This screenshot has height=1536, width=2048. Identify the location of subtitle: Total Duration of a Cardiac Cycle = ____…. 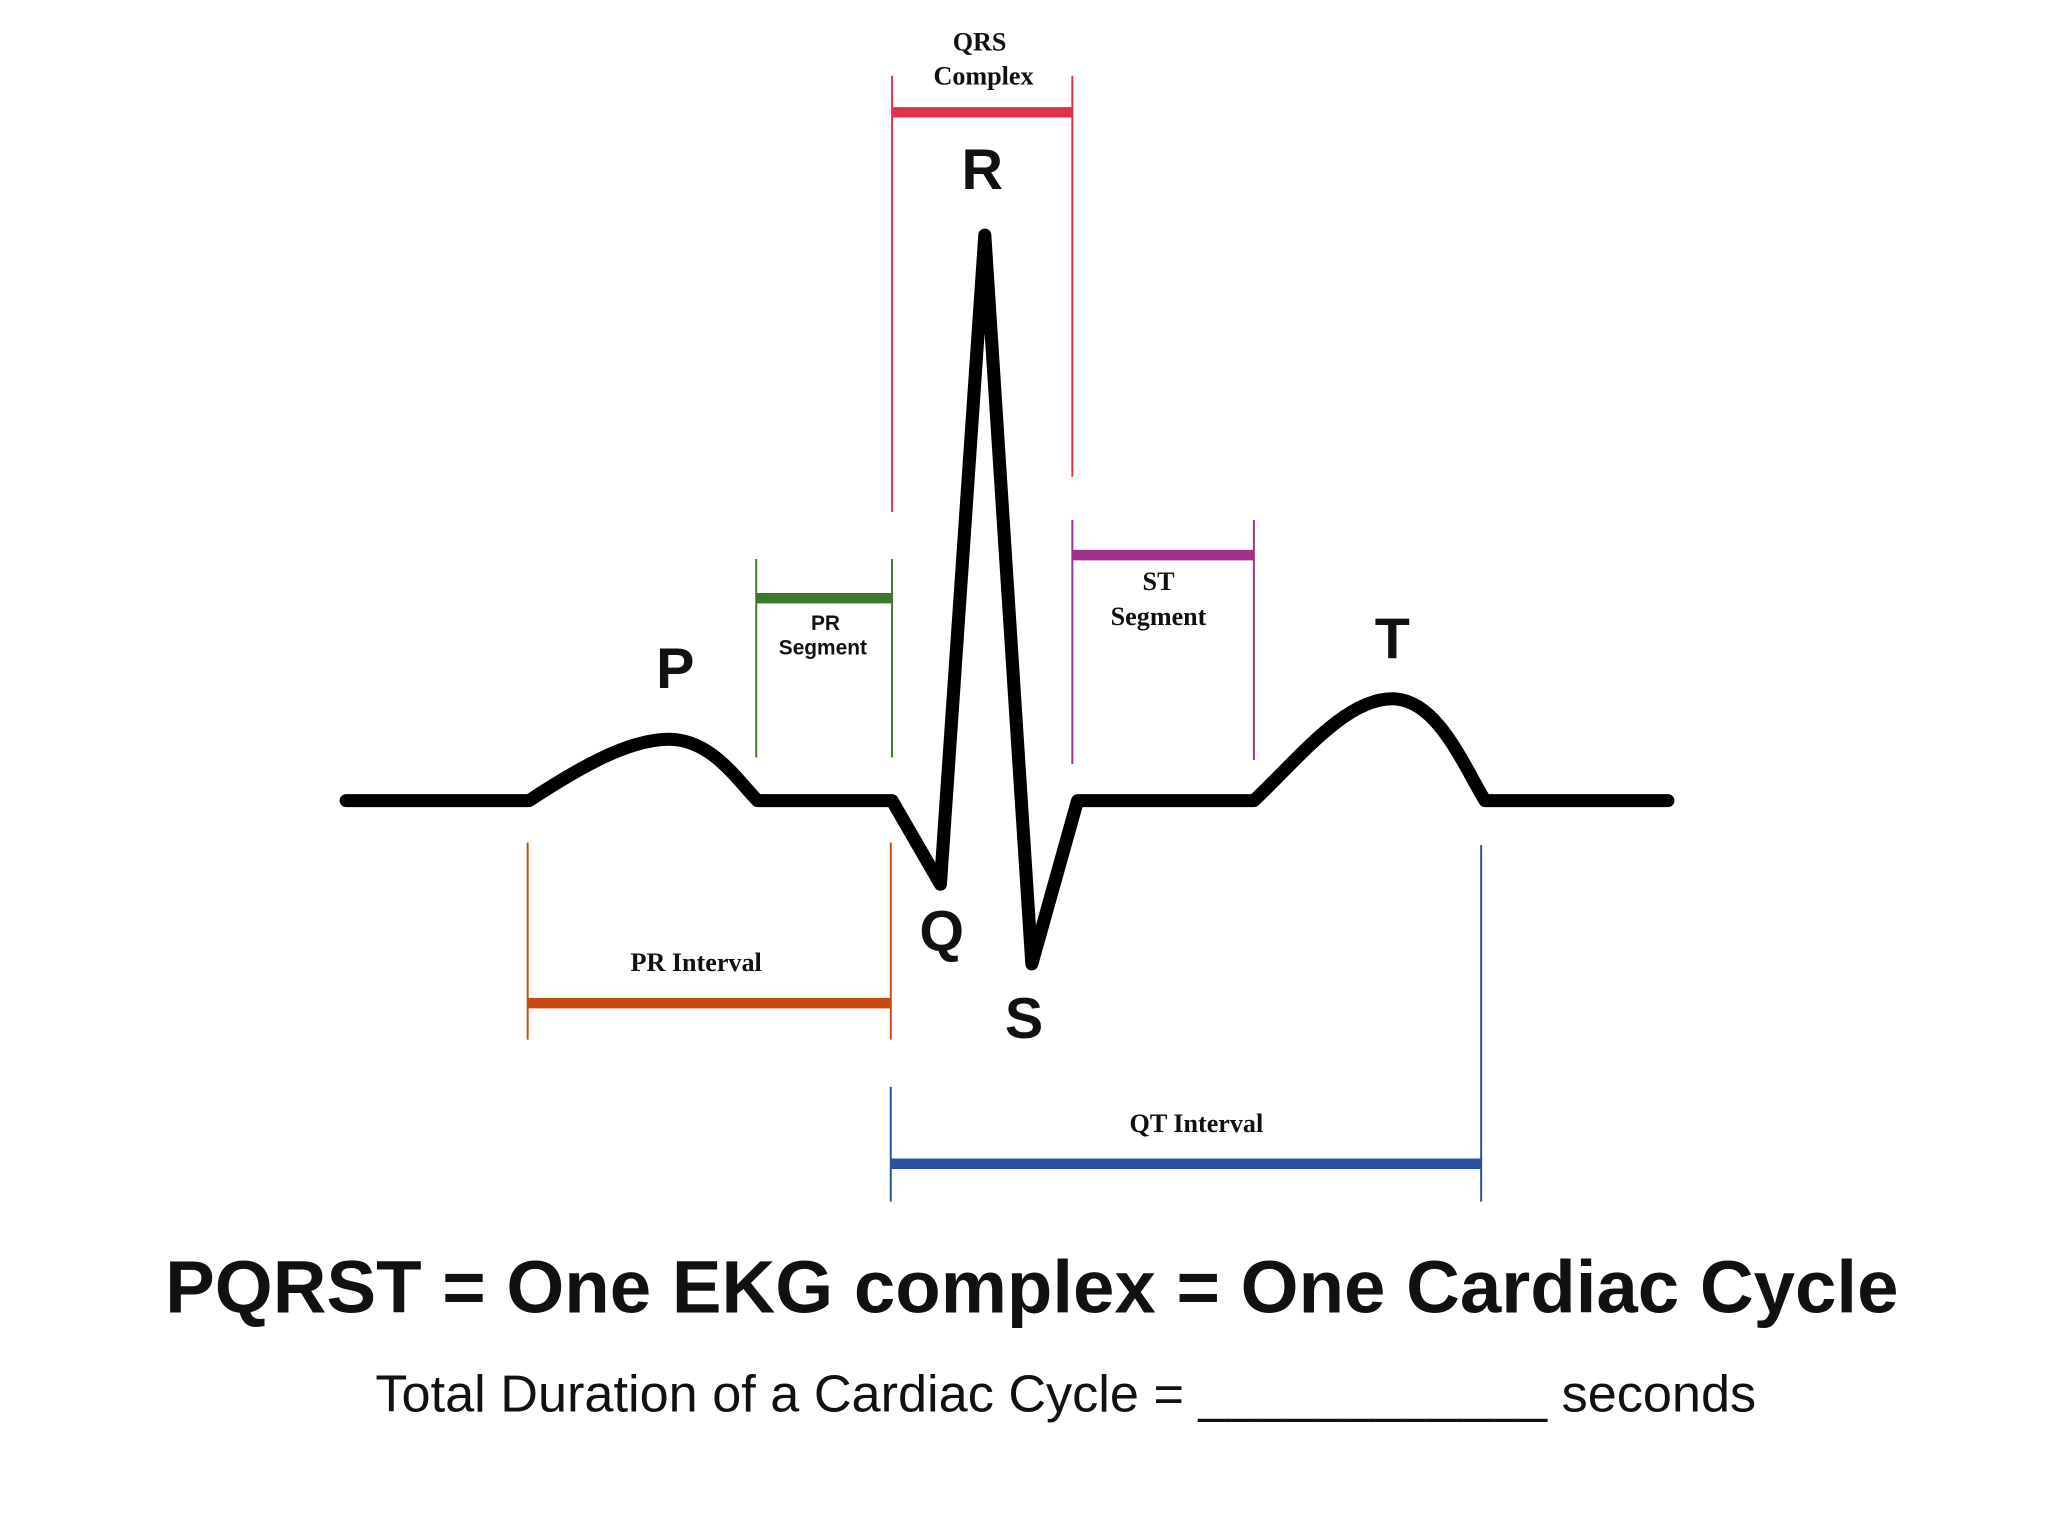
(1065, 1394).